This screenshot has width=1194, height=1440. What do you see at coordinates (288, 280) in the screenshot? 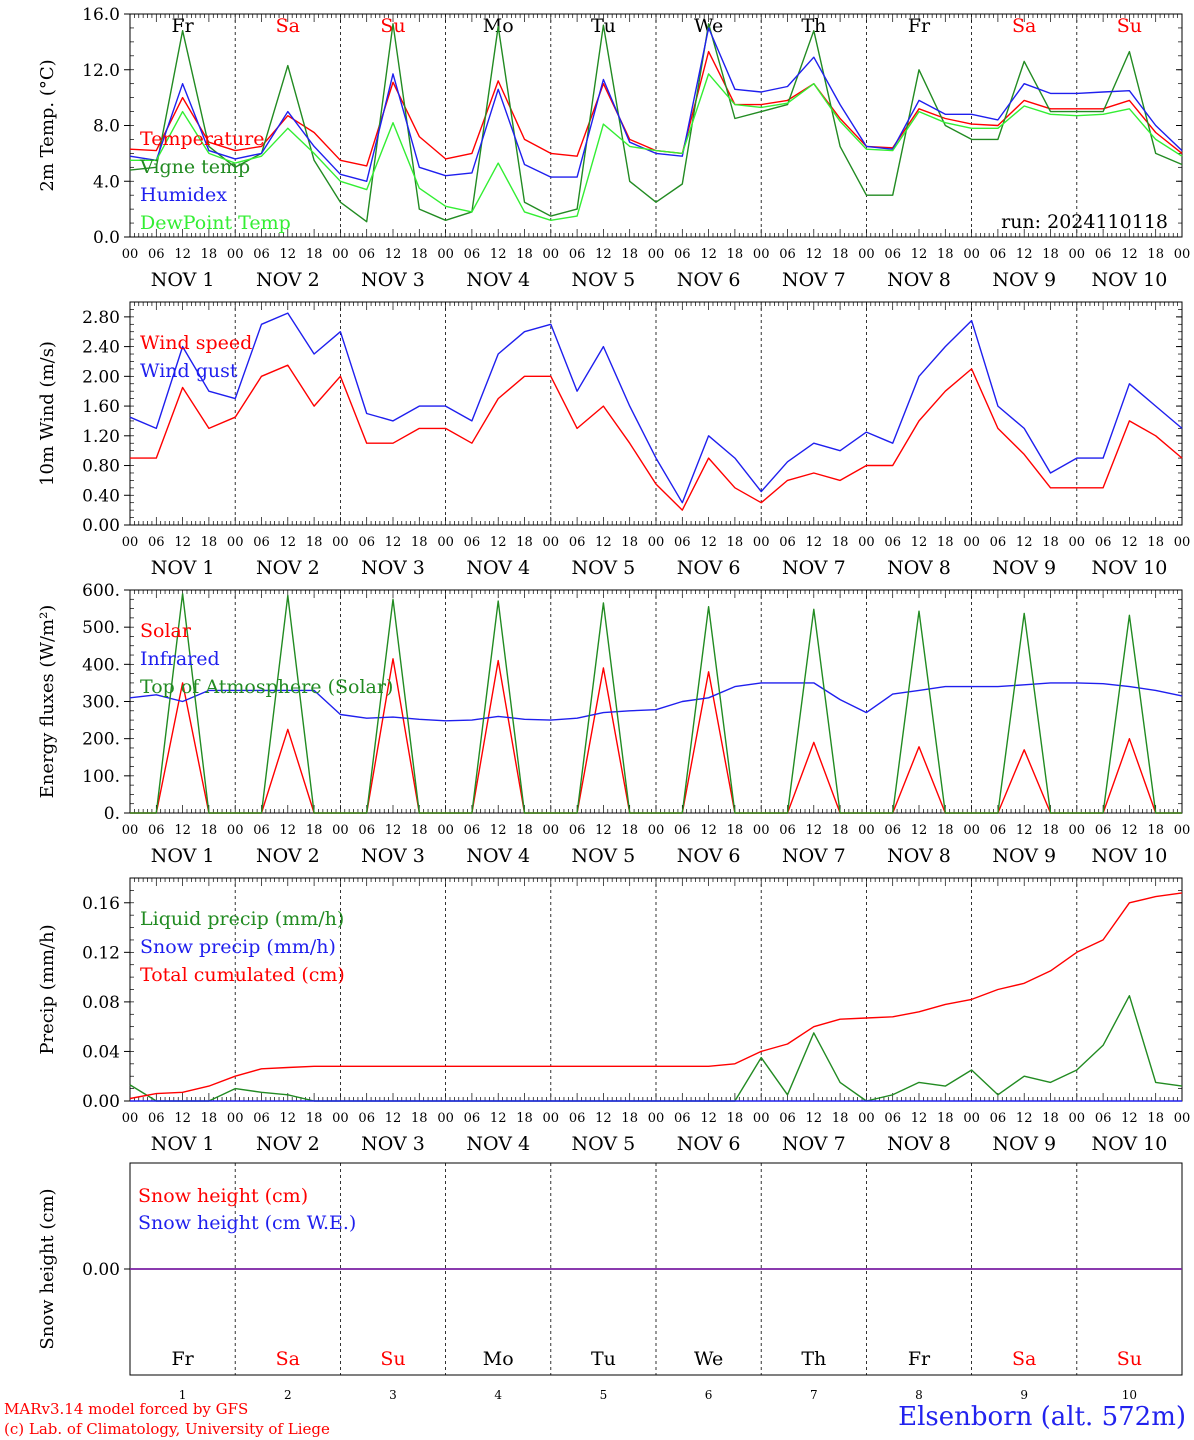
I see `date-label: NOV 2` at bounding box center [288, 280].